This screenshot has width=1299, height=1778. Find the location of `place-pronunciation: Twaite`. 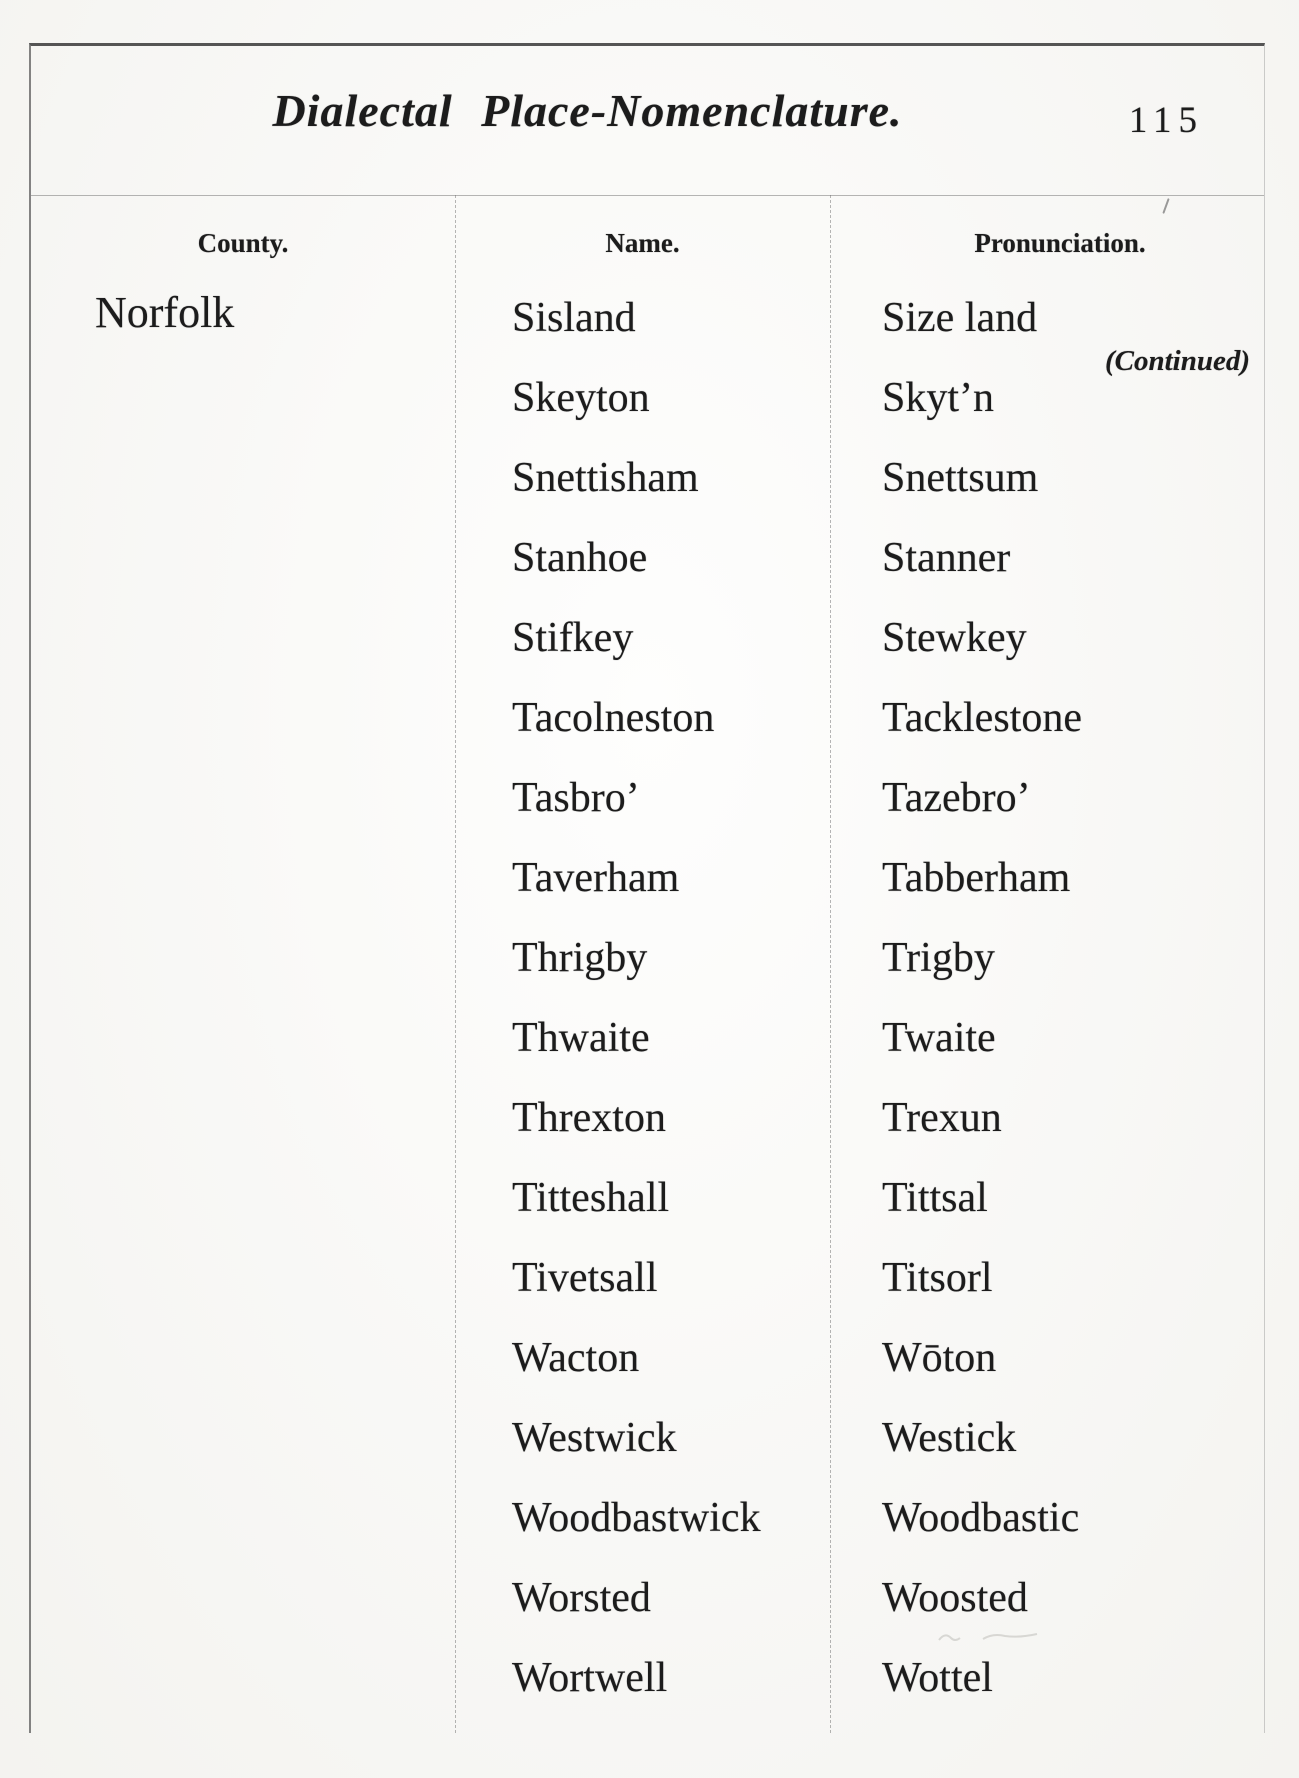

place-pronunciation: Twaite is located at coordinates (939, 1038).